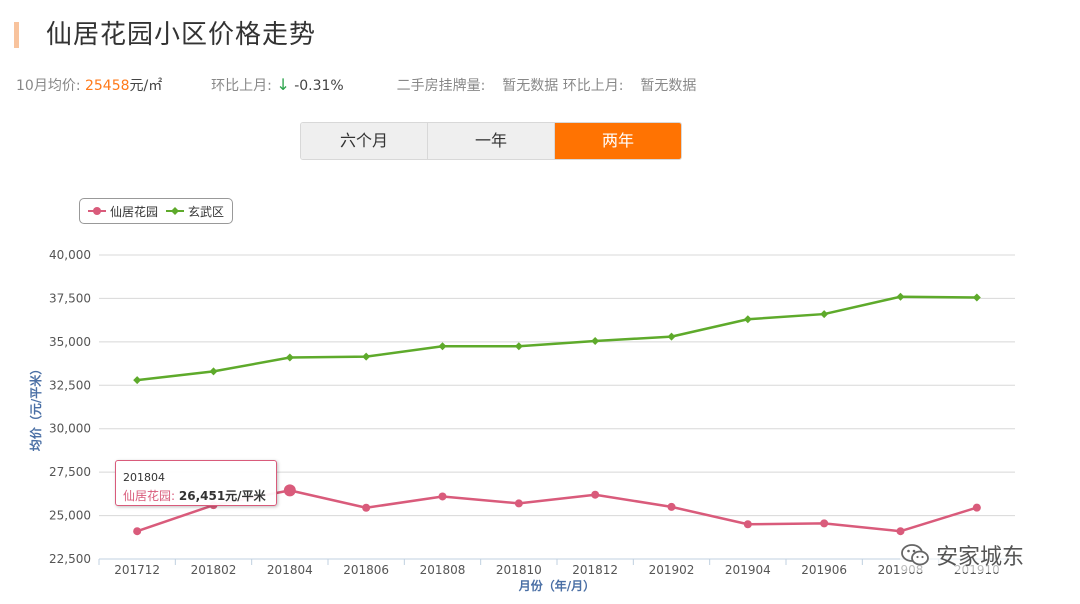  Describe the element at coordinates (70, 255) in the screenshot. I see `y-tick-label: 40,000` at that location.